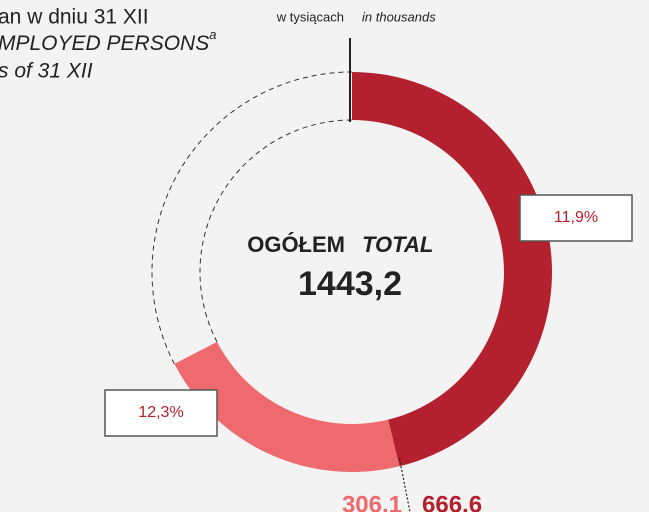  I want to click on title-line: an w dniu 31 XII, so click(74, 17).